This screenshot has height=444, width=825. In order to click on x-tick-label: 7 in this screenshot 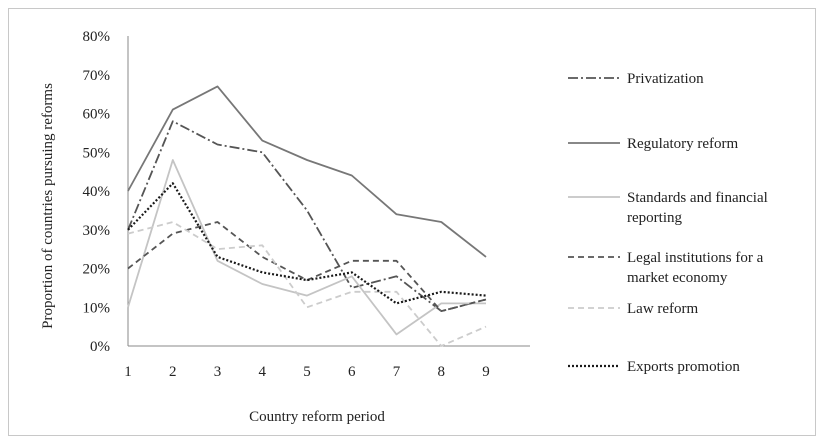, I will do `click(397, 372)`.